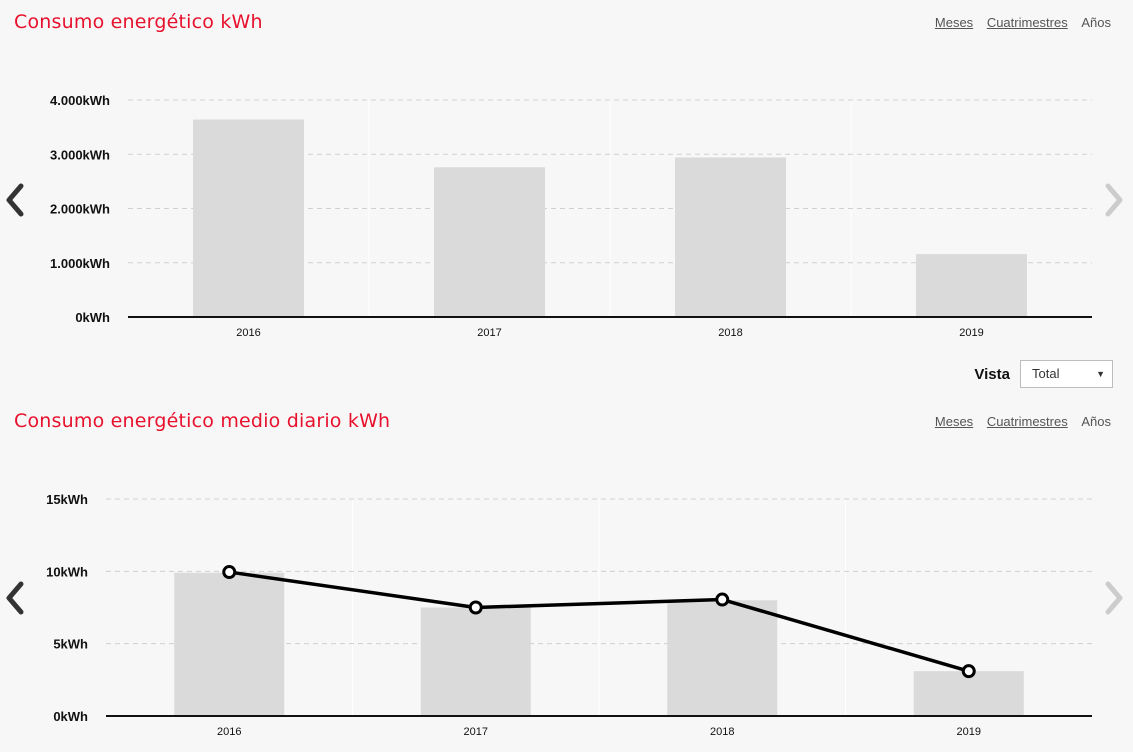 The image size is (1133, 752). I want to click on daily-ytick-label: 10kWh, so click(67, 571).